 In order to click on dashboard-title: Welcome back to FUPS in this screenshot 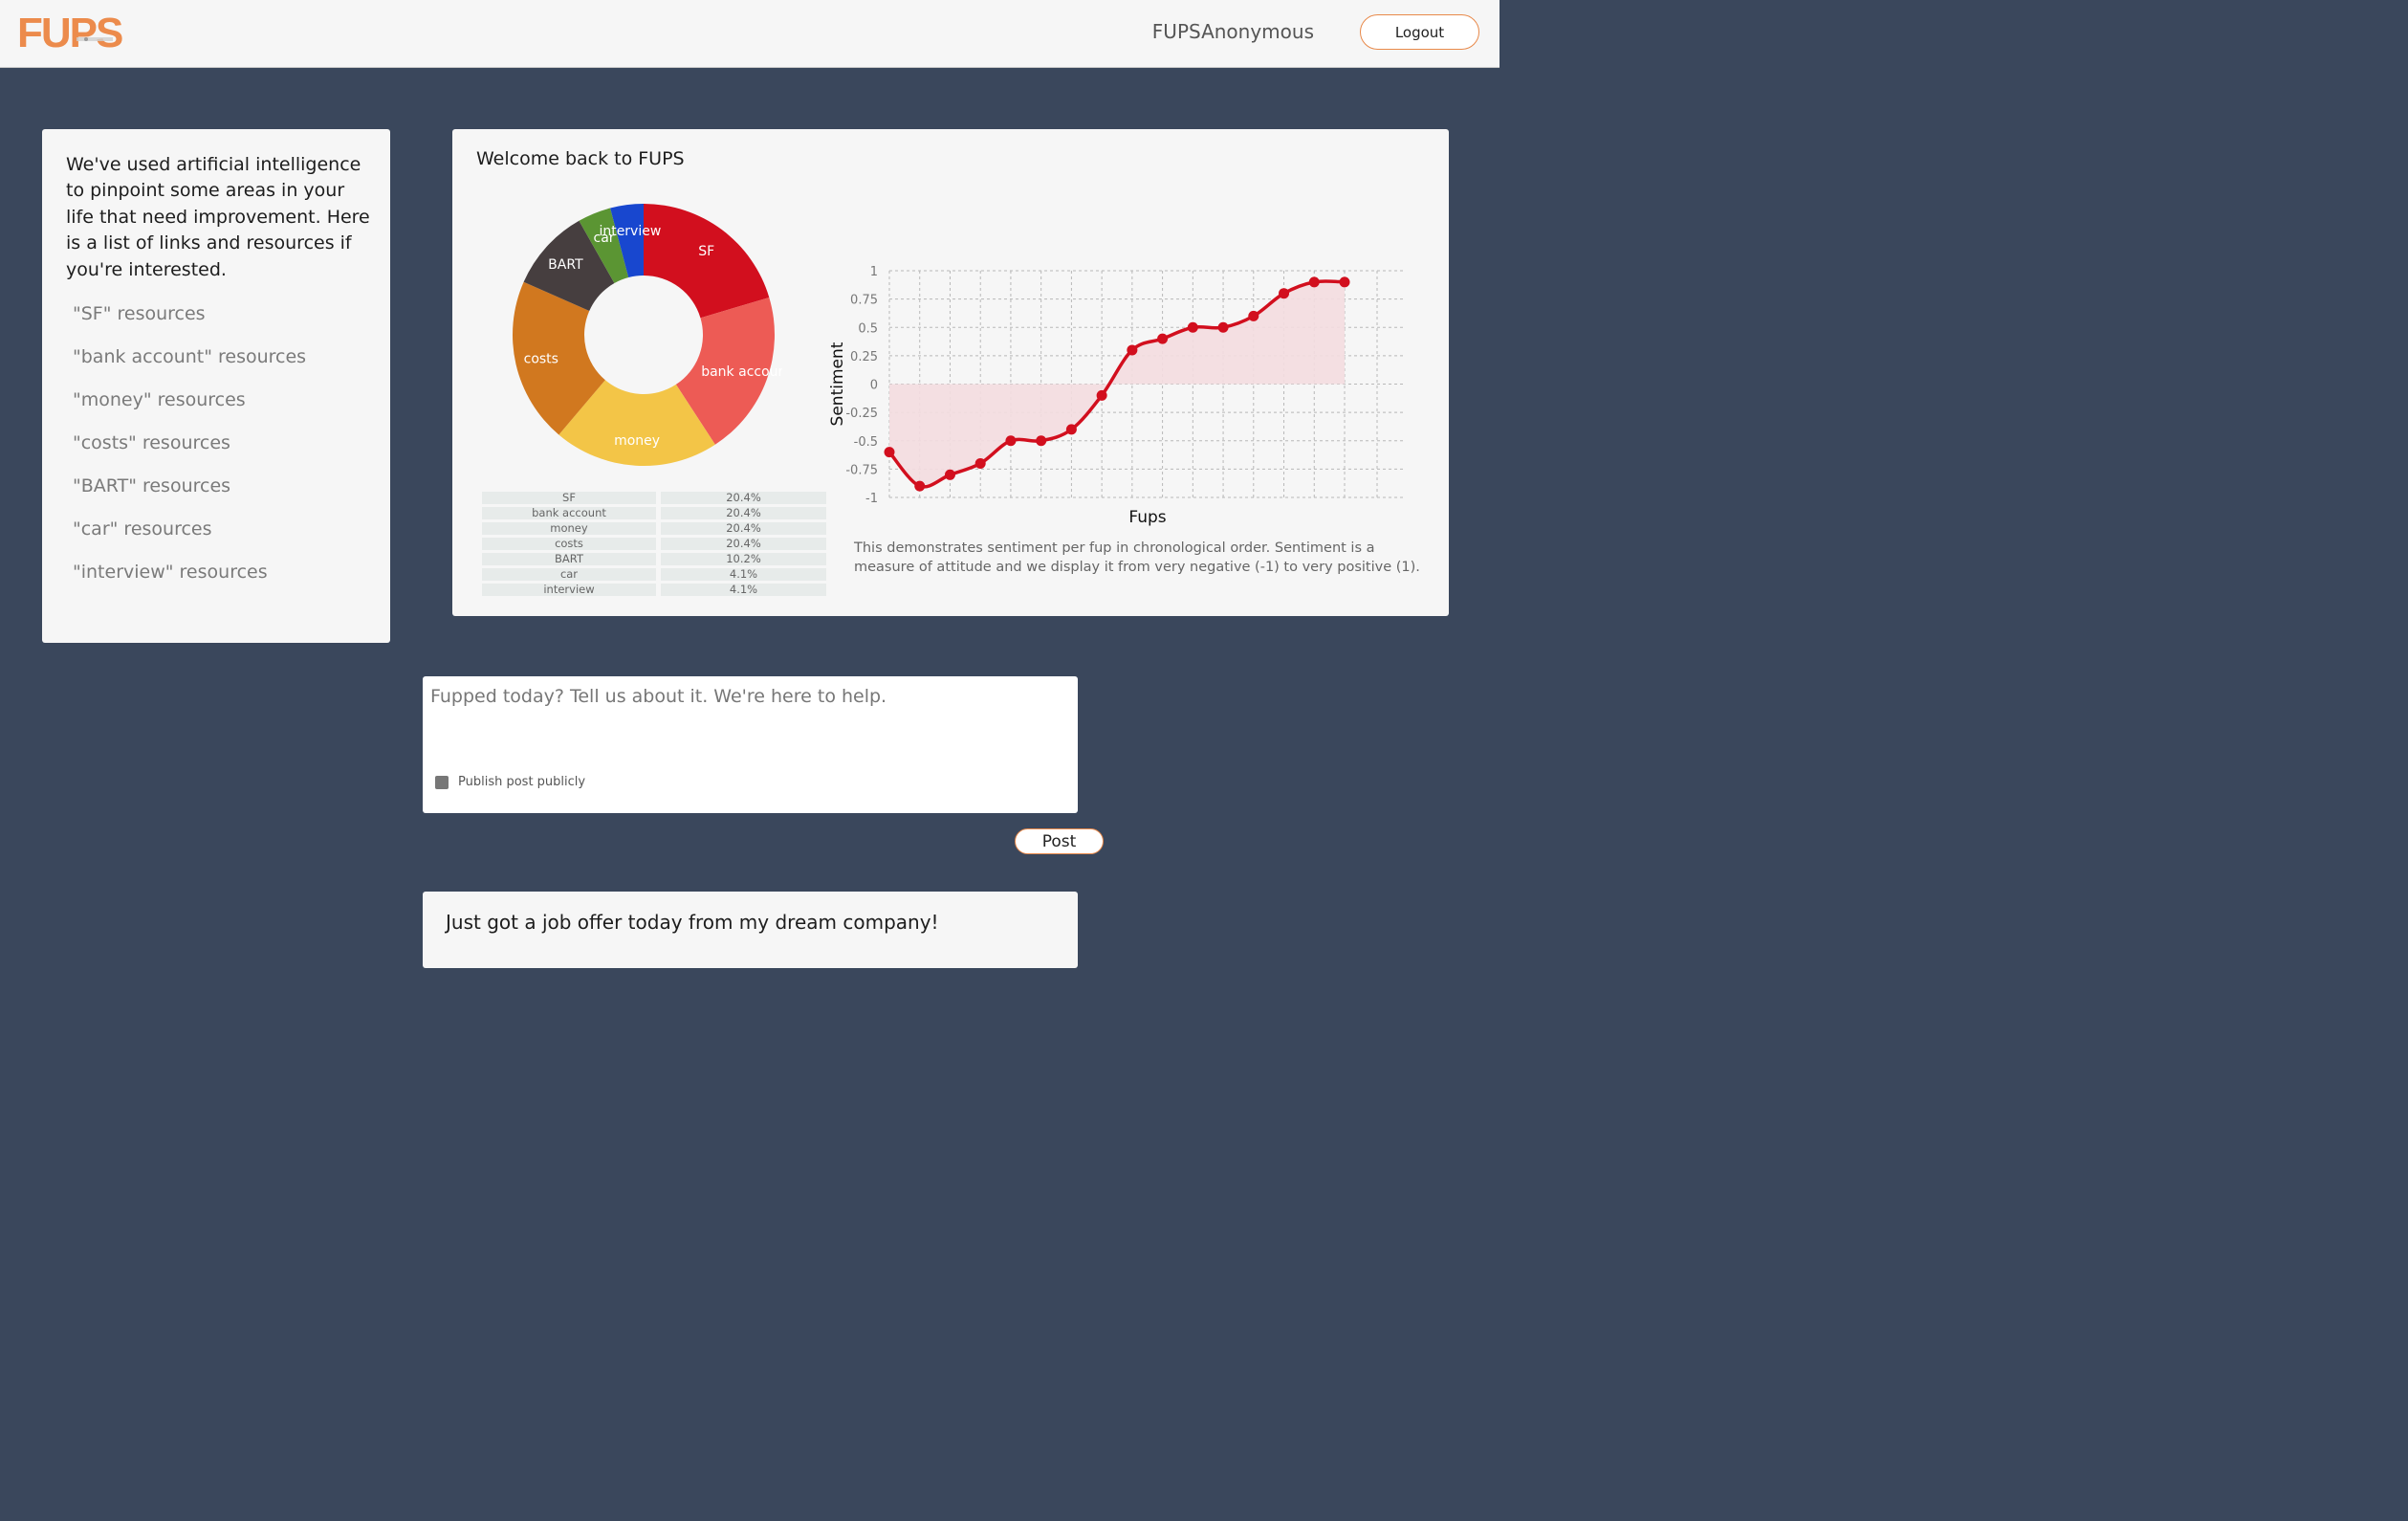, I will do `click(581, 158)`.